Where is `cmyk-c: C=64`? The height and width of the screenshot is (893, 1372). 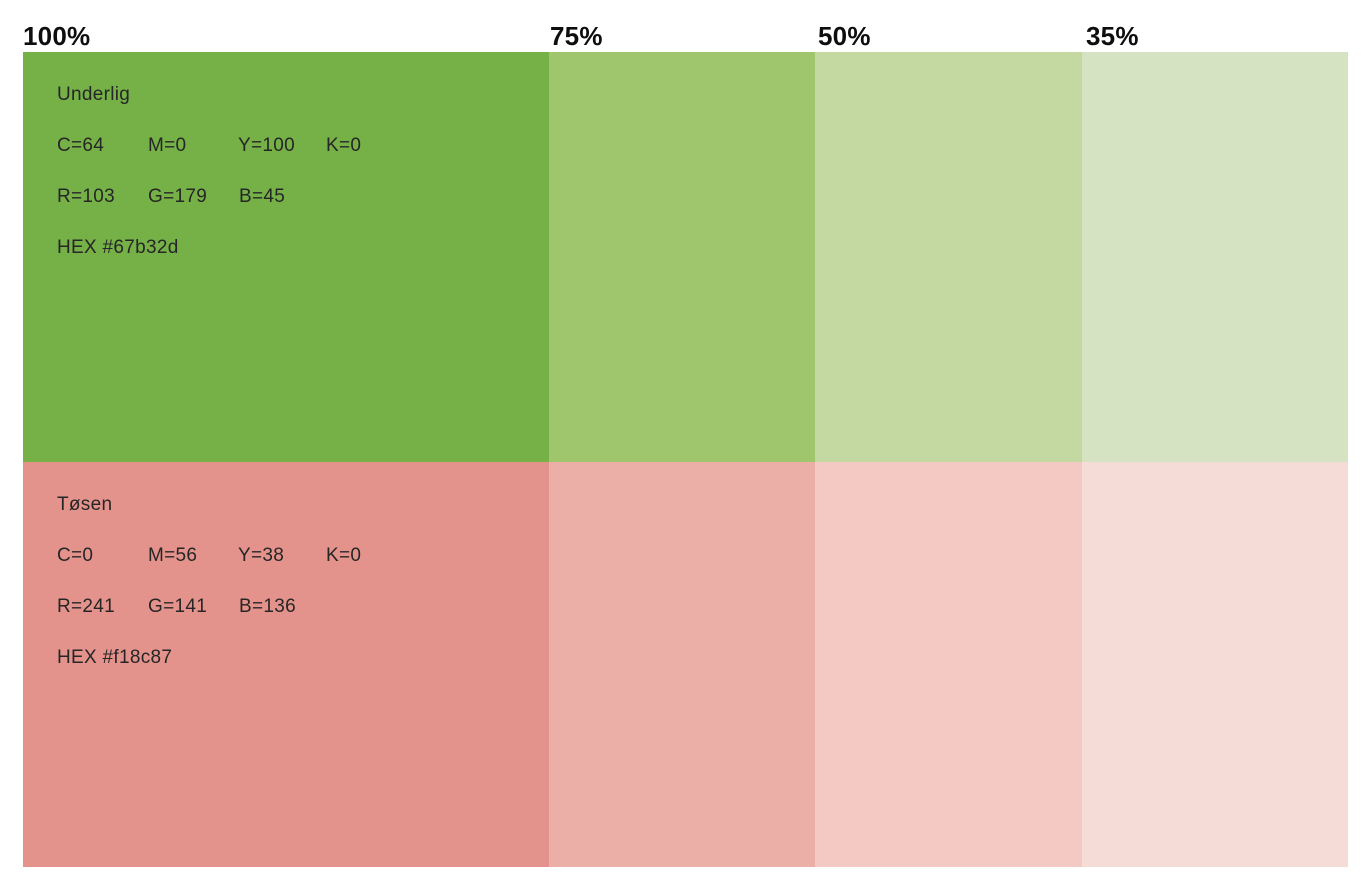 cmyk-c: C=64 is located at coordinates (81, 145).